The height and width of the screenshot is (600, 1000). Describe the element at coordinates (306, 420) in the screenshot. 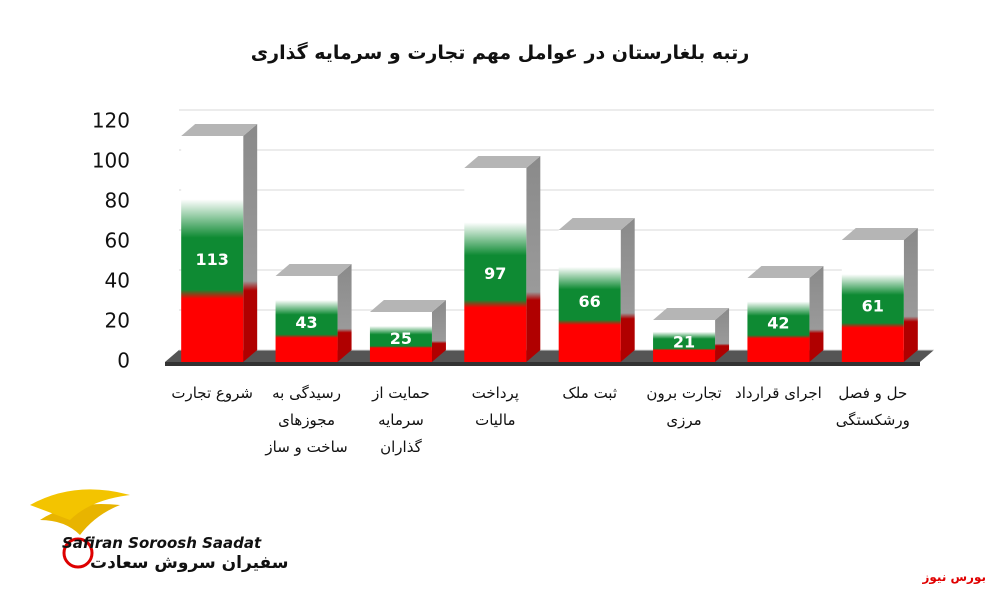

I see `x-tick-label: رسیدگی به مجوزهای ساخت و ساز` at that location.